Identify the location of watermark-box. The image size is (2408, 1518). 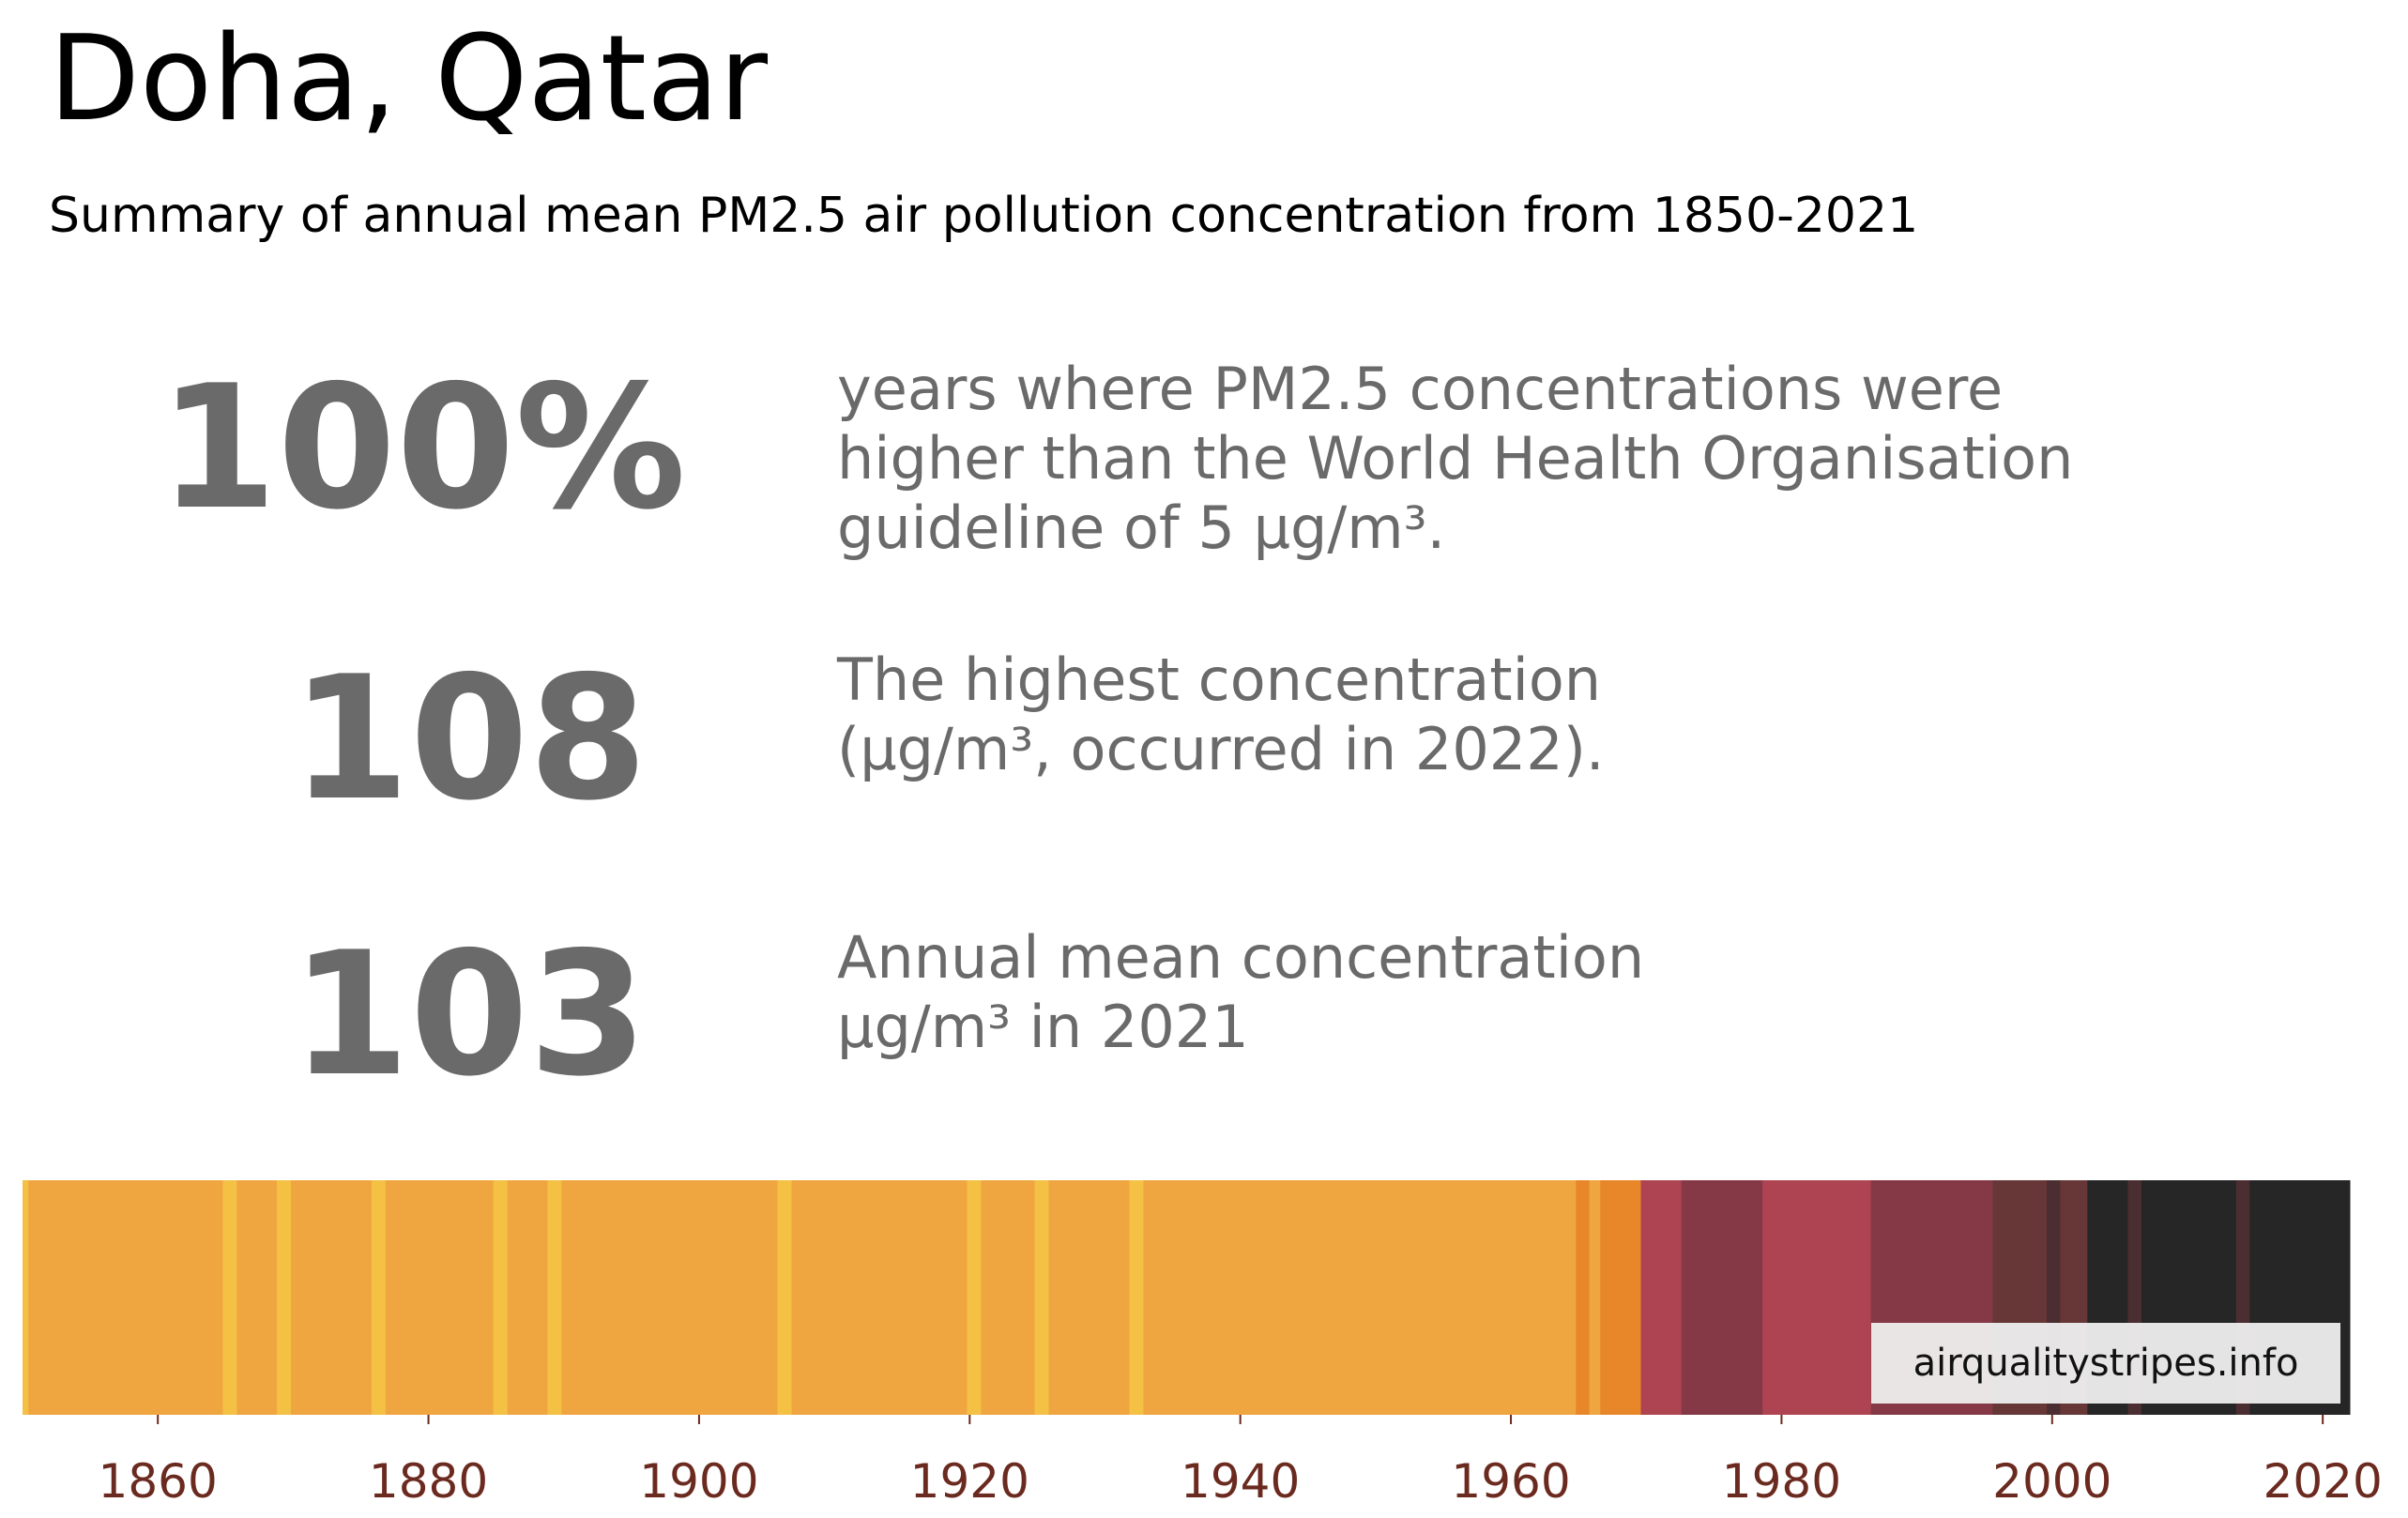
(2105, 1363).